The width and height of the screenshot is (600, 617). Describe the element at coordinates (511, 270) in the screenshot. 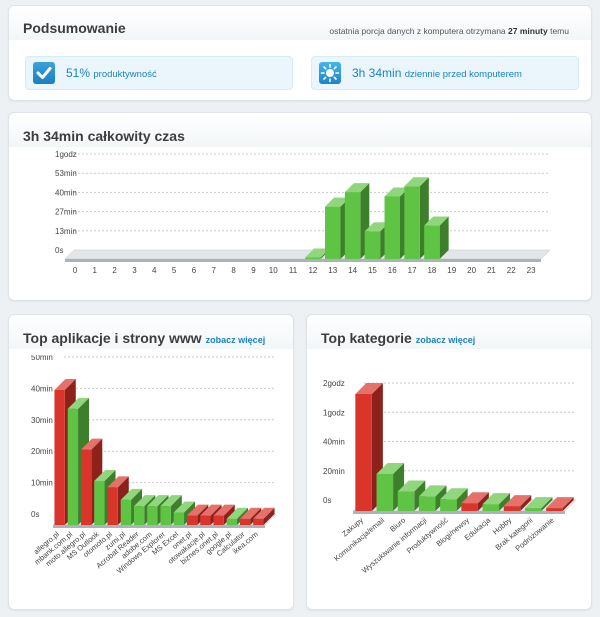

I see `x-tick-label: 22` at that location.